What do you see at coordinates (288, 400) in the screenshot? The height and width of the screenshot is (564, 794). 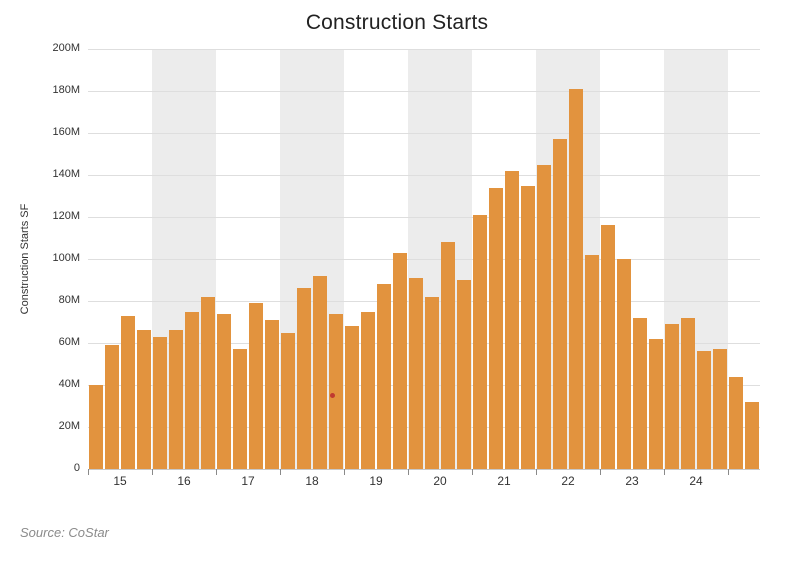 I see `bar-2018-q1` at bounding box center [288, 400].